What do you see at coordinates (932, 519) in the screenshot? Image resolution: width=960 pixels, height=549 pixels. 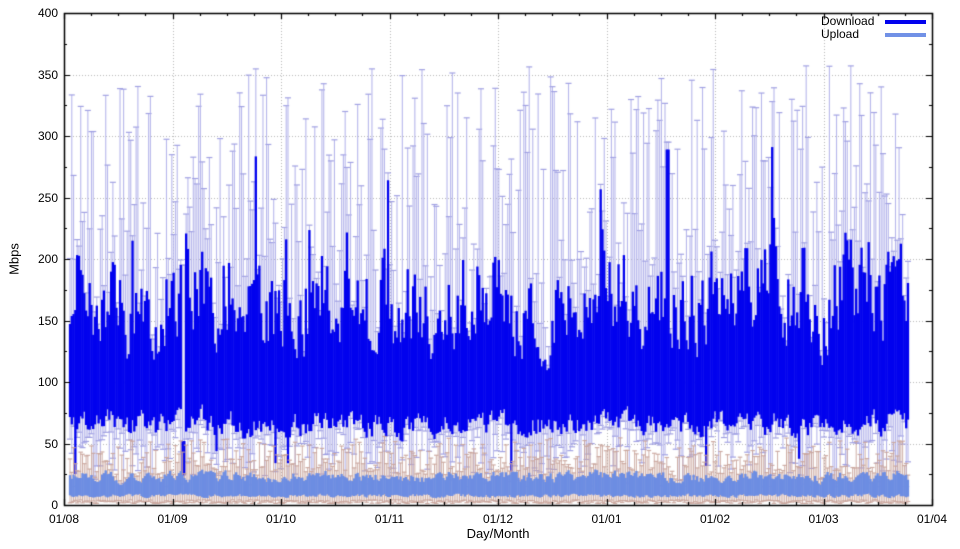 I see `x-tick-label: 01/04` at bounding box center [932, 519].